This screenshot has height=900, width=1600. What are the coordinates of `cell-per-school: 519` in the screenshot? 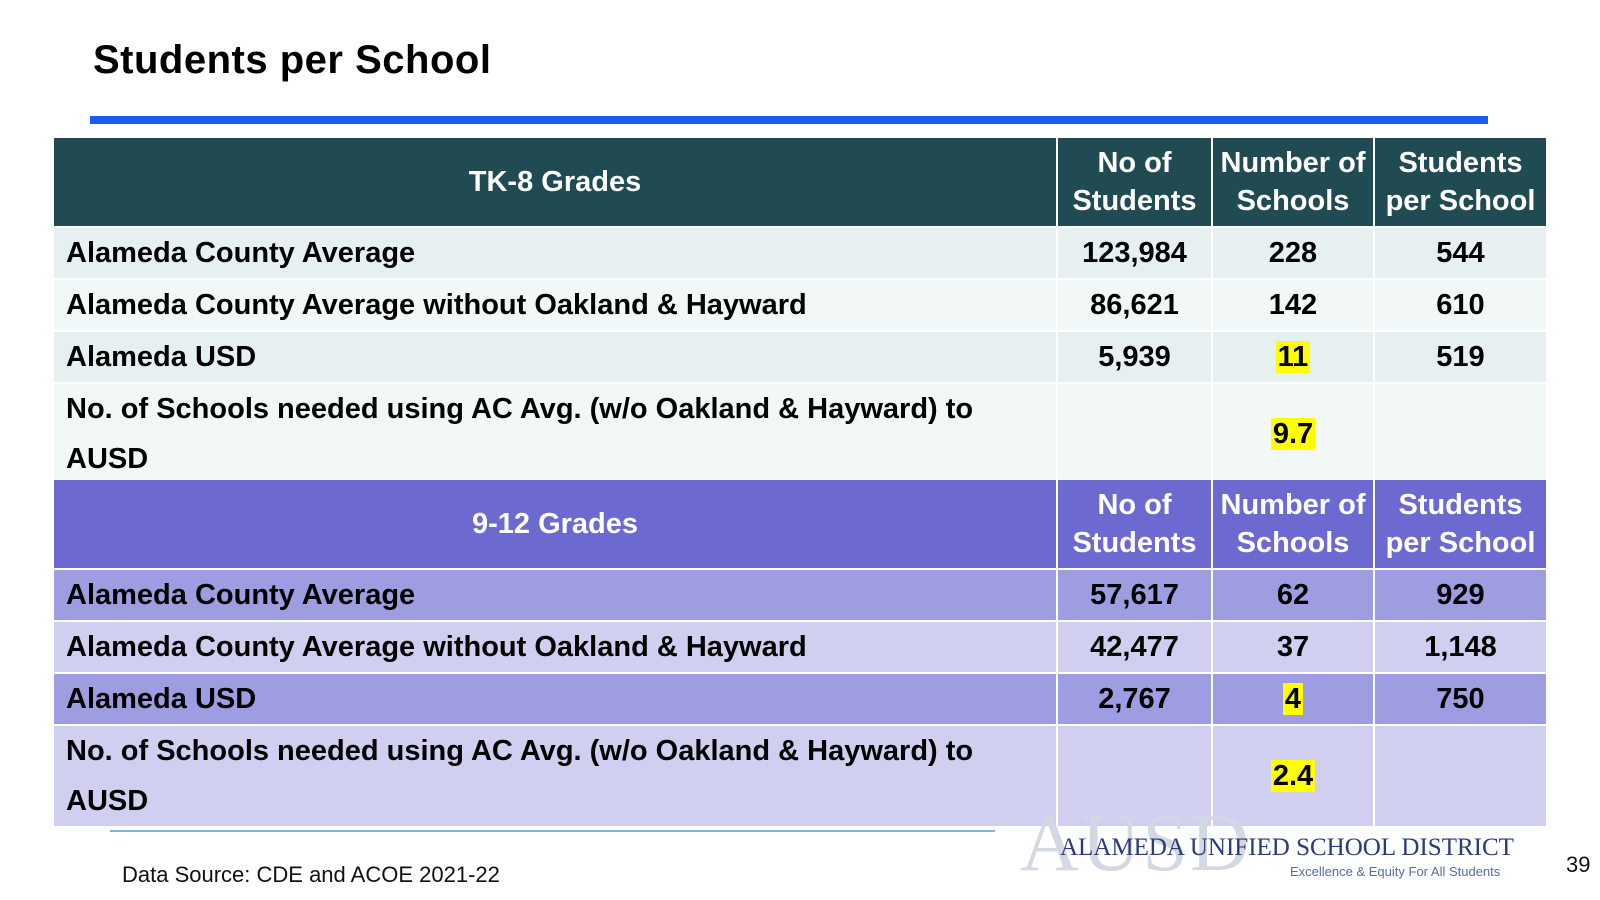 It's located at (1459, 356).